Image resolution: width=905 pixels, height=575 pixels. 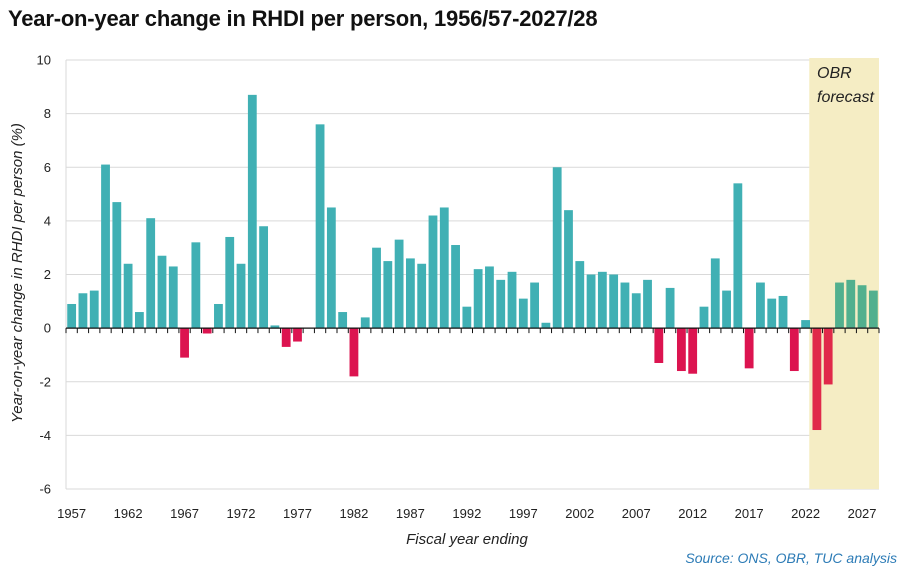 What do you see at coordinates (523, 313) in the screenshot?
I see `bar-1997` at bounding box center [523, 313].